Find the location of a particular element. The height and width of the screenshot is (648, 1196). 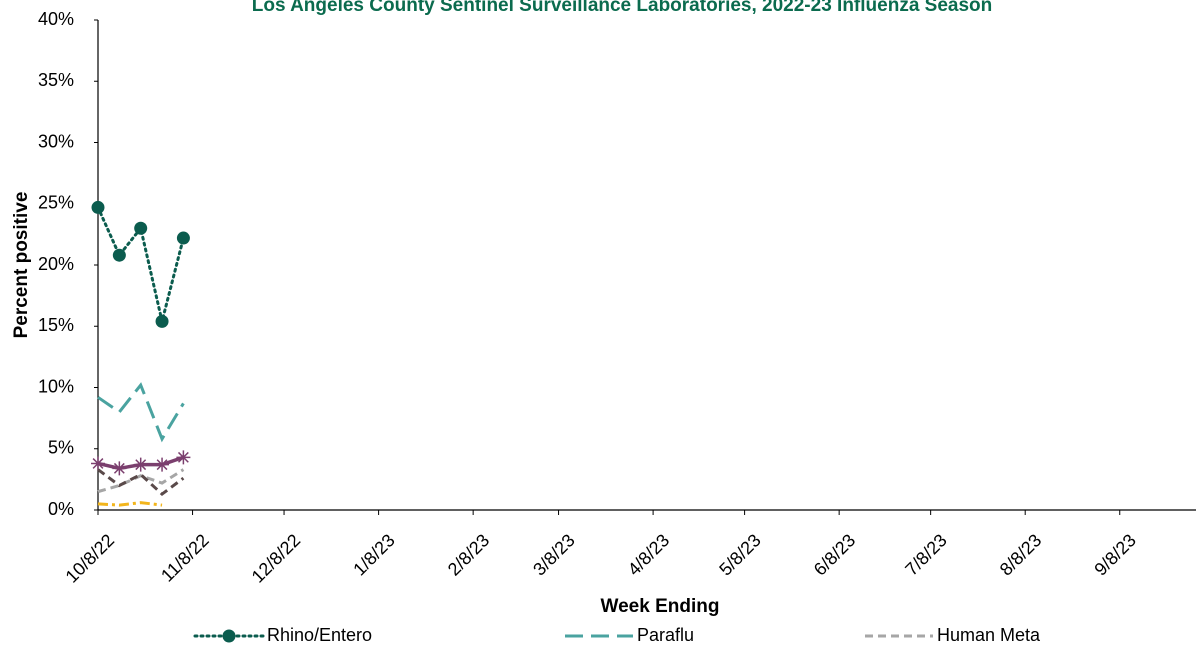

y-tick-label: 30% is located at coordinates (56, 141).